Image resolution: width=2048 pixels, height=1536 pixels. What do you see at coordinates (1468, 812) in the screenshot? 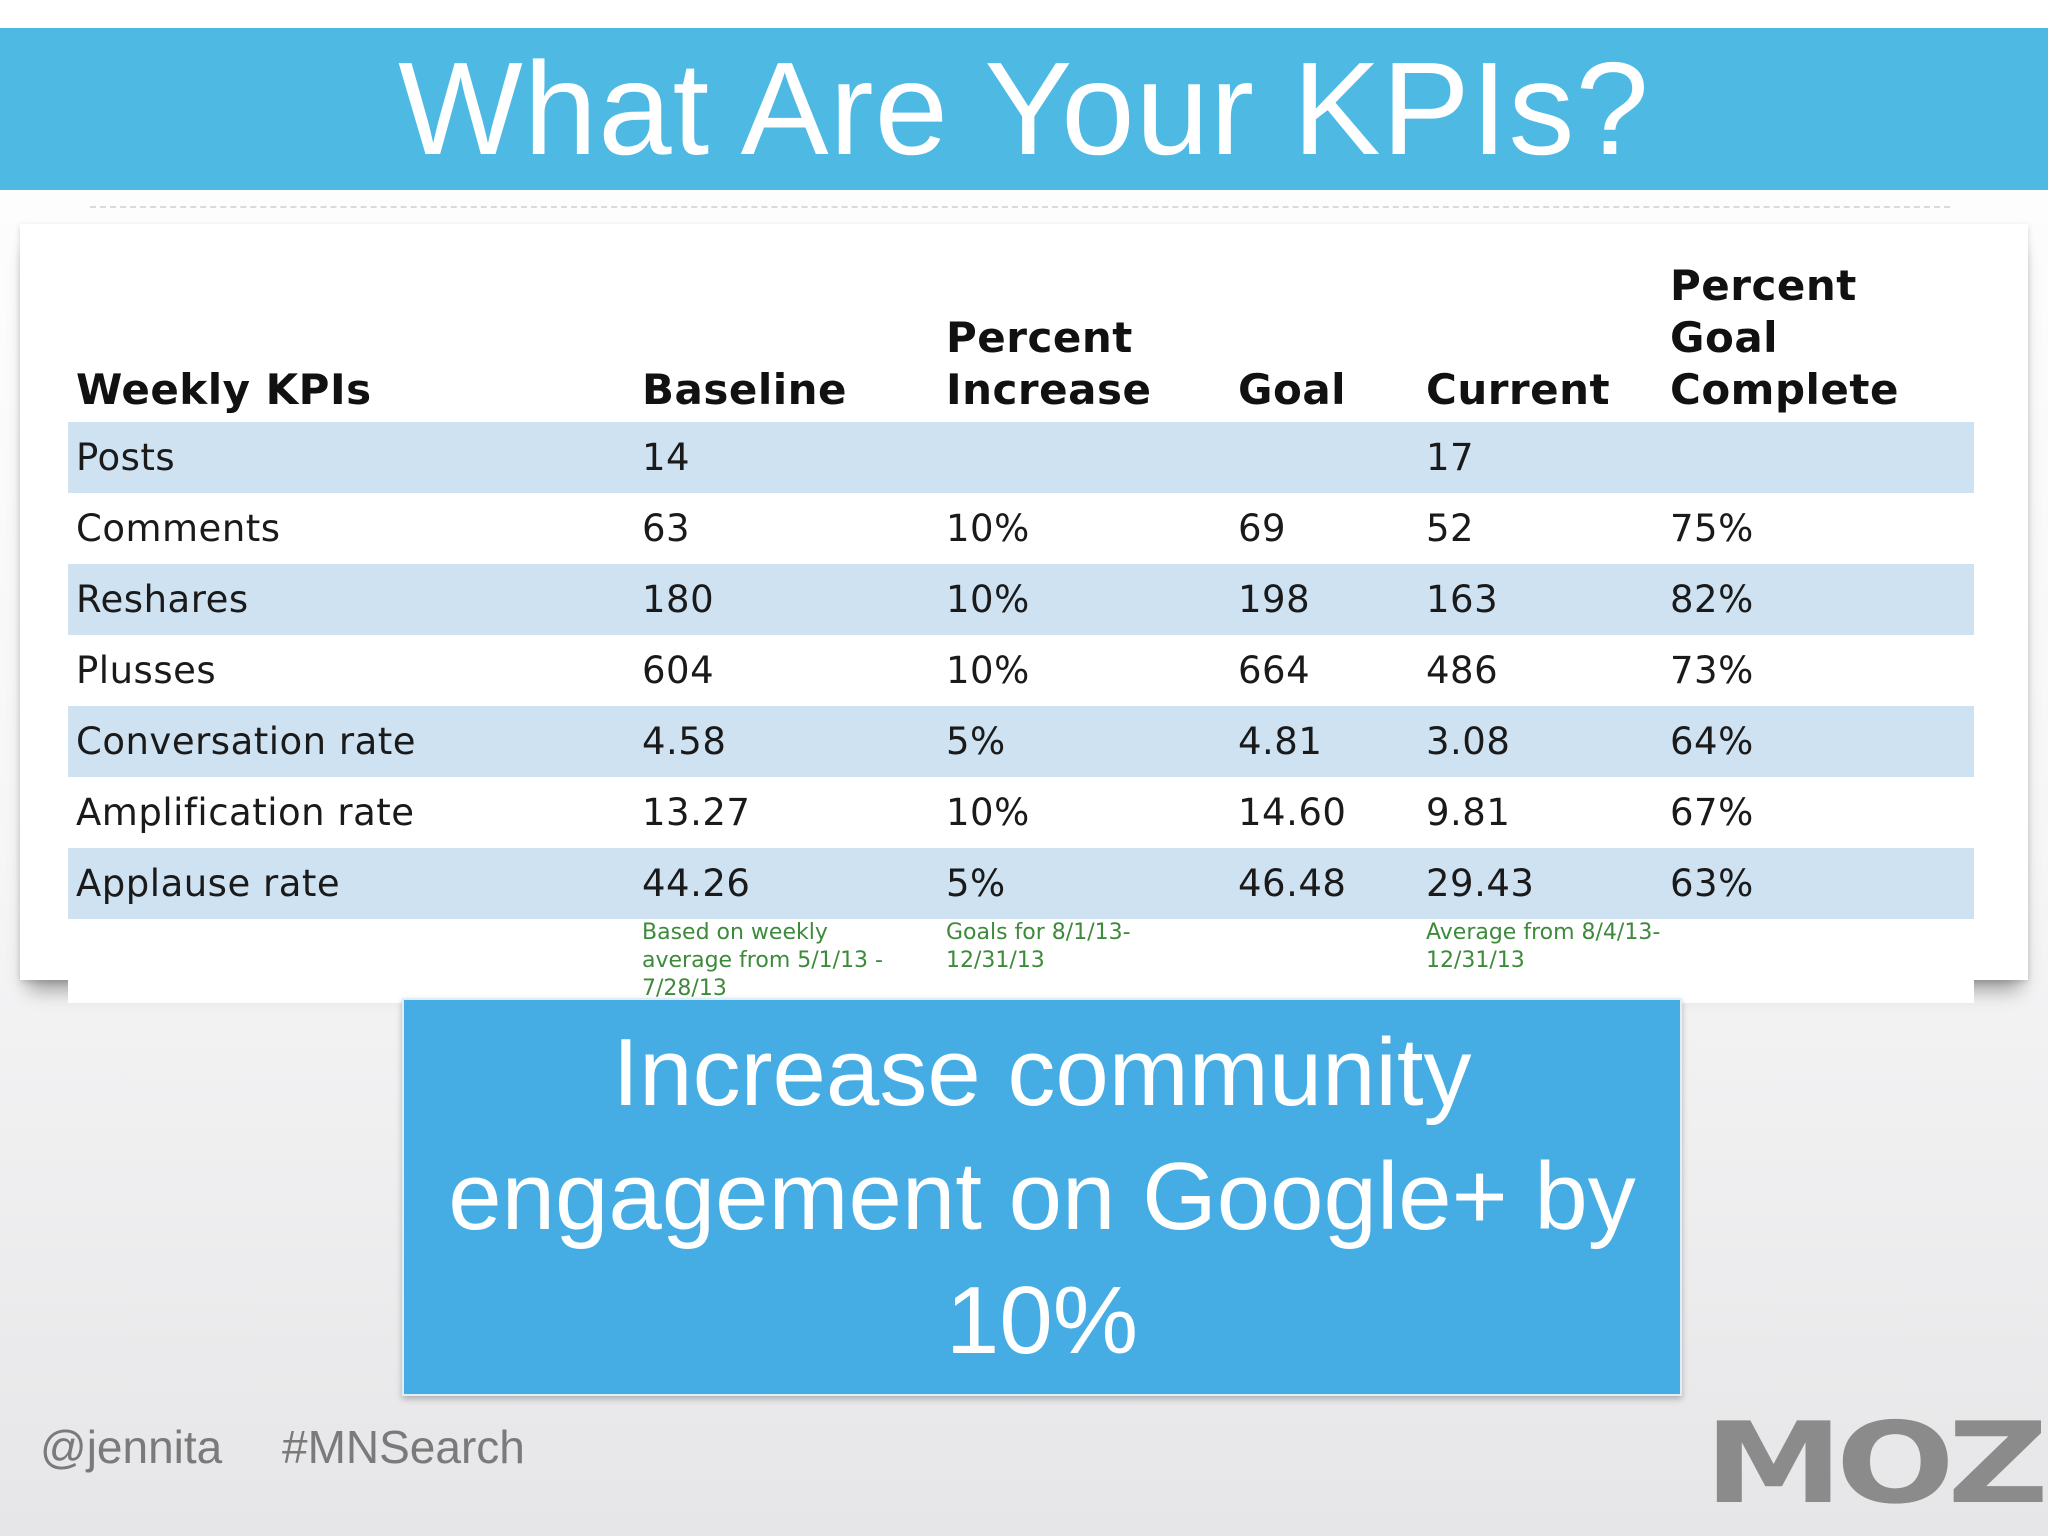
I see `current-value: 9.81` at bounding box center [1468, 812].